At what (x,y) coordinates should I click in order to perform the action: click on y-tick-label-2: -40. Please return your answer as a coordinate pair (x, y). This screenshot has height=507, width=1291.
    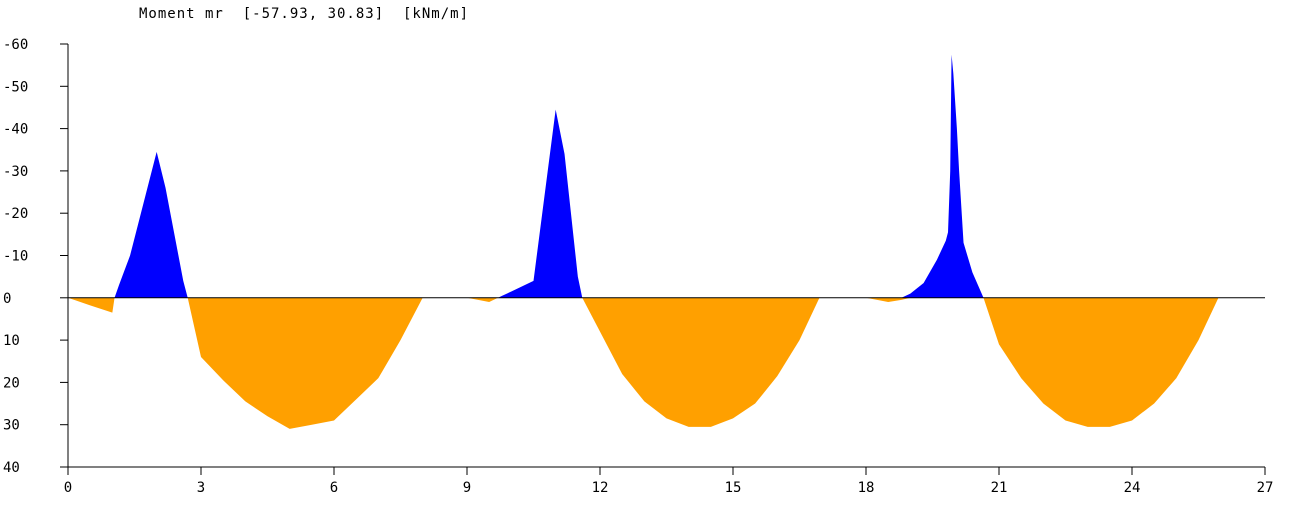
    Looking at the image, I should click on (15, 130).